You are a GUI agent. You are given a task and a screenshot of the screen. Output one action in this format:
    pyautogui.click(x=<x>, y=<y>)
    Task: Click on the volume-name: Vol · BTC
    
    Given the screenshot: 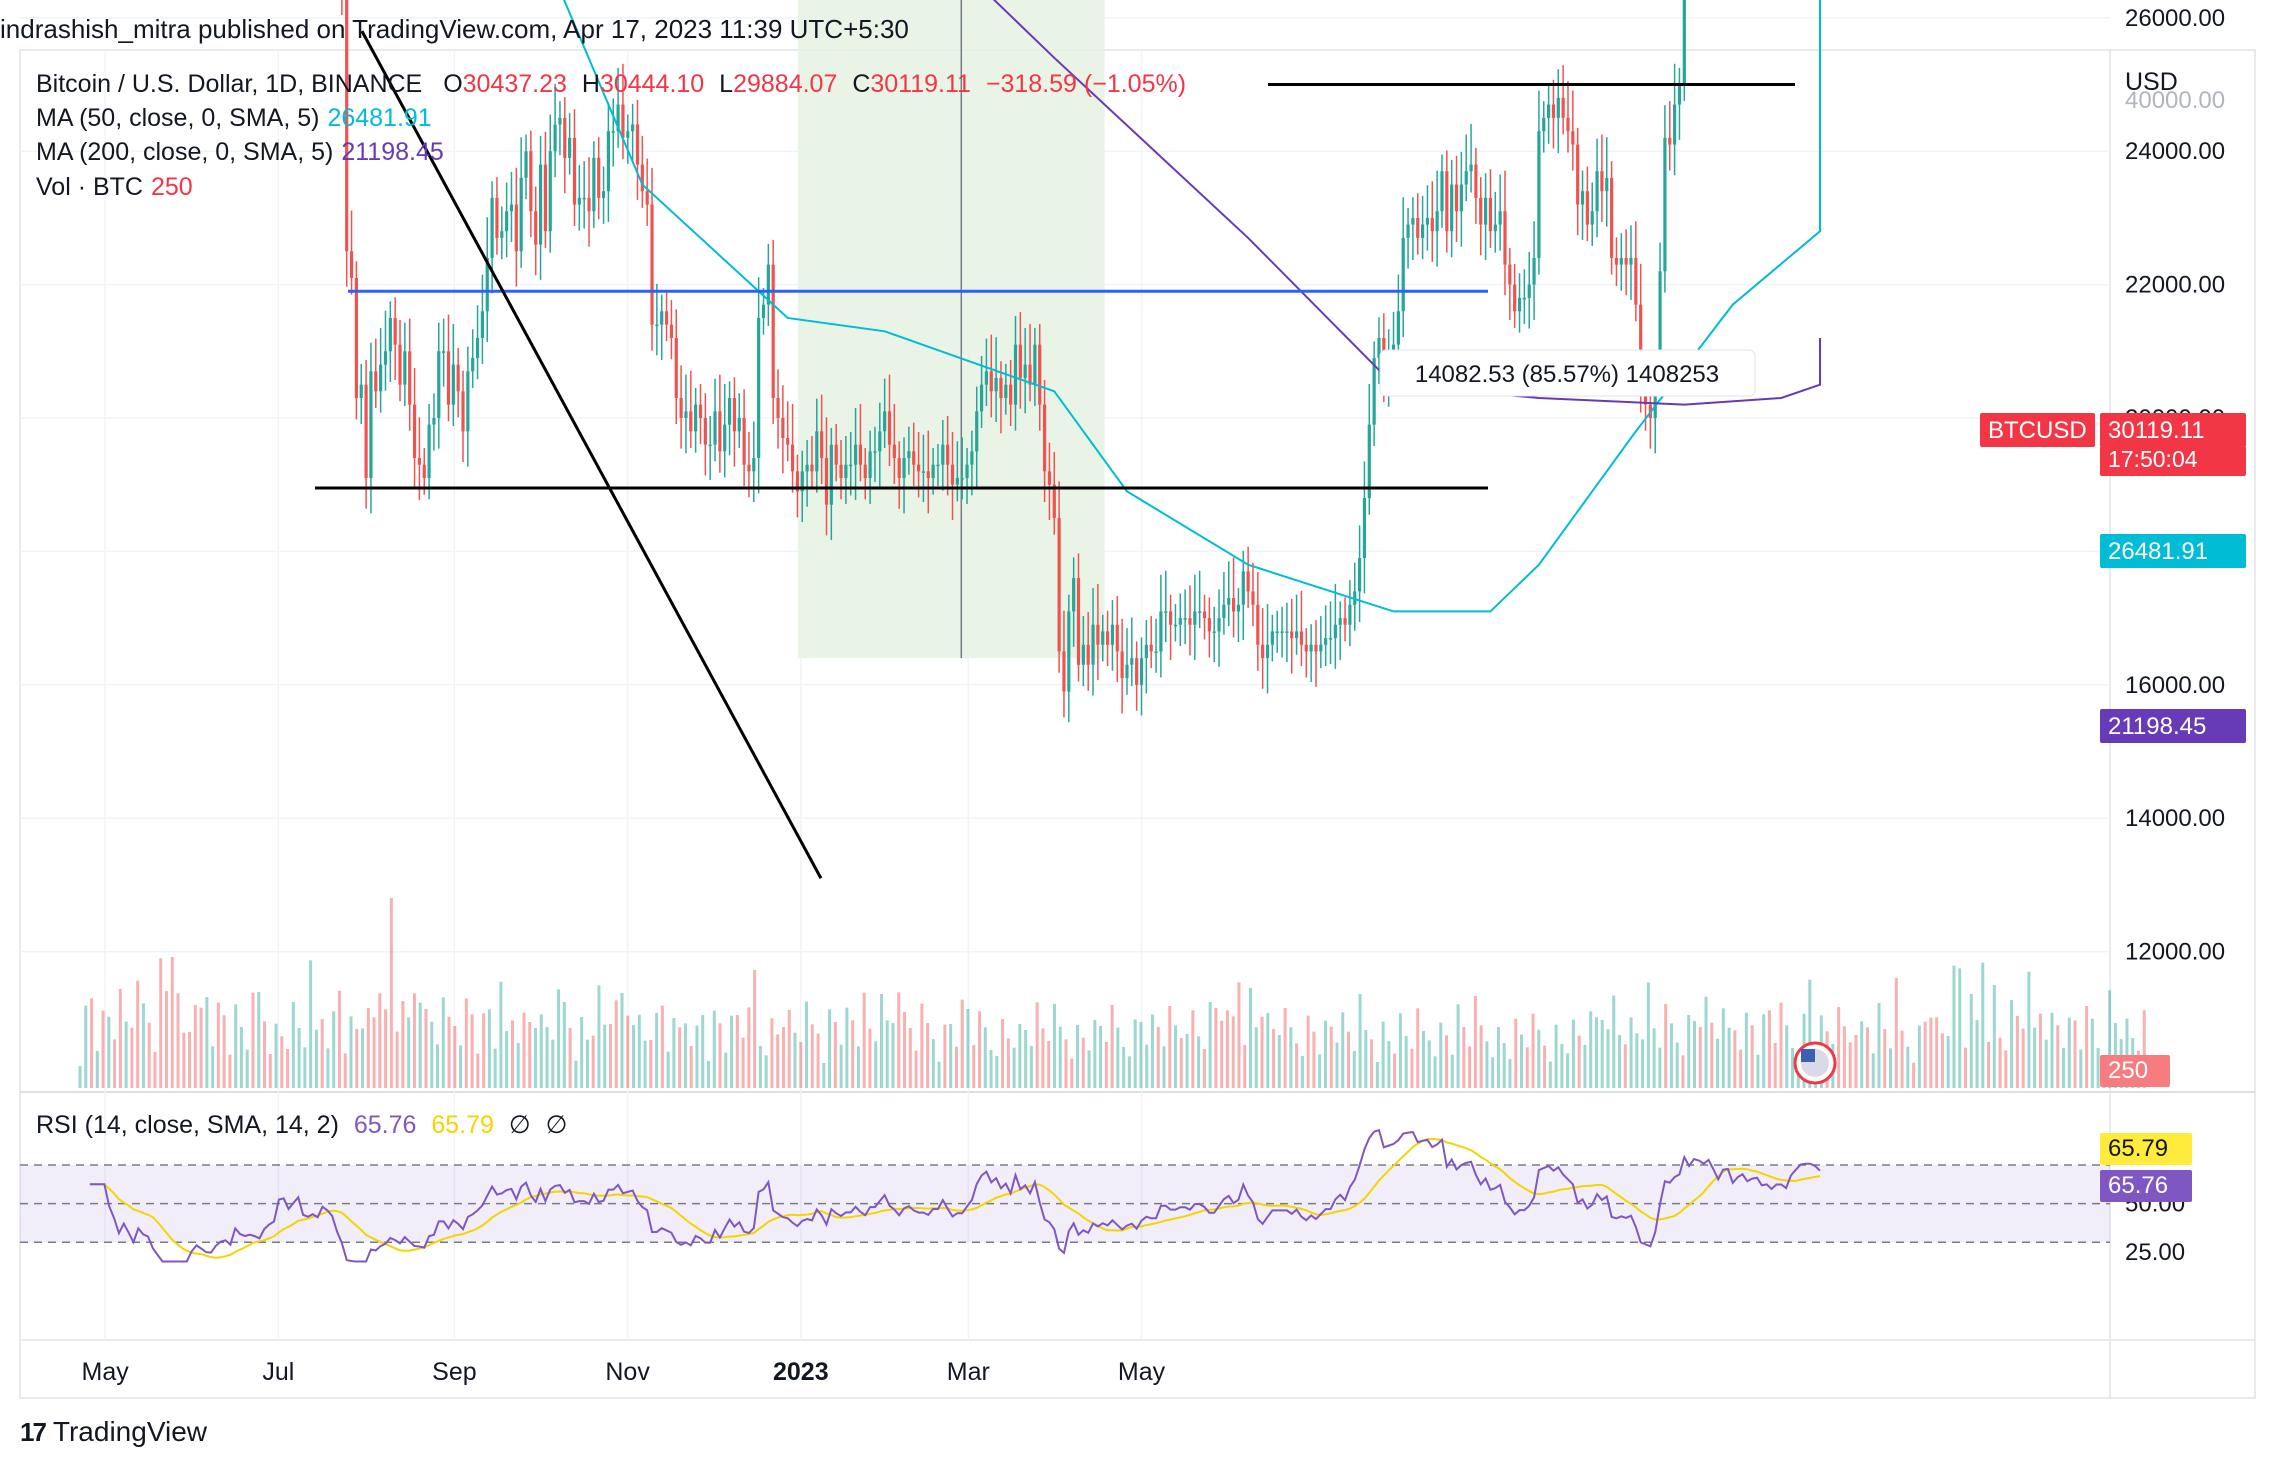 What is the action you would take?
    pyautogui.click(x=89, y=187)
    